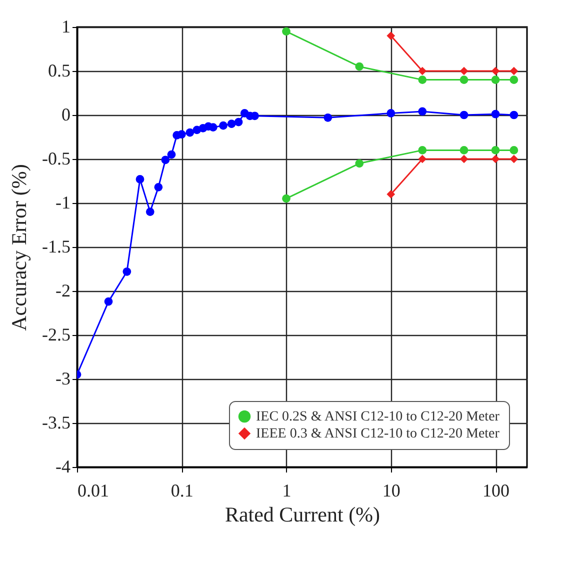  What do you see at coordinates (63, 466) in the screenshot?
I see `y-tick-label: -4` at bounding box center [63, 466].